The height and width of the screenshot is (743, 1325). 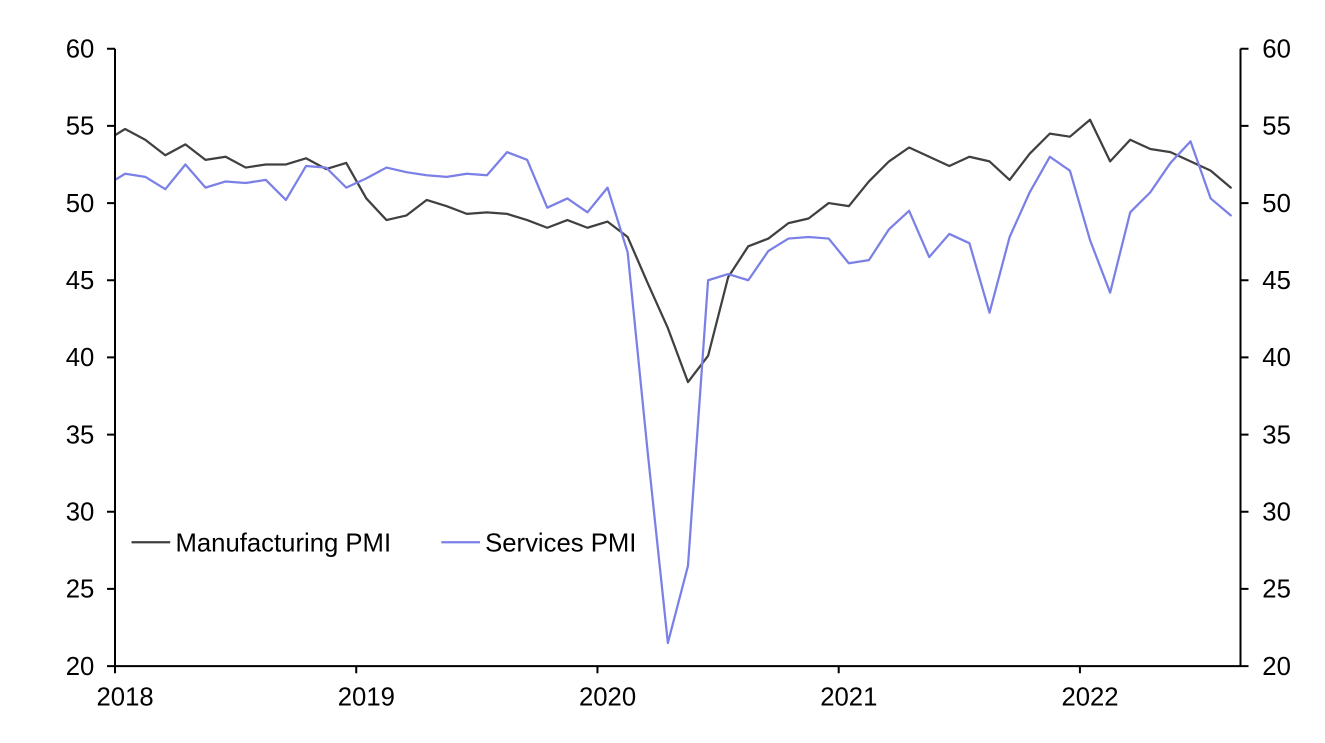 I want to click on svg-text: 2020, so click(x=607, y=697).